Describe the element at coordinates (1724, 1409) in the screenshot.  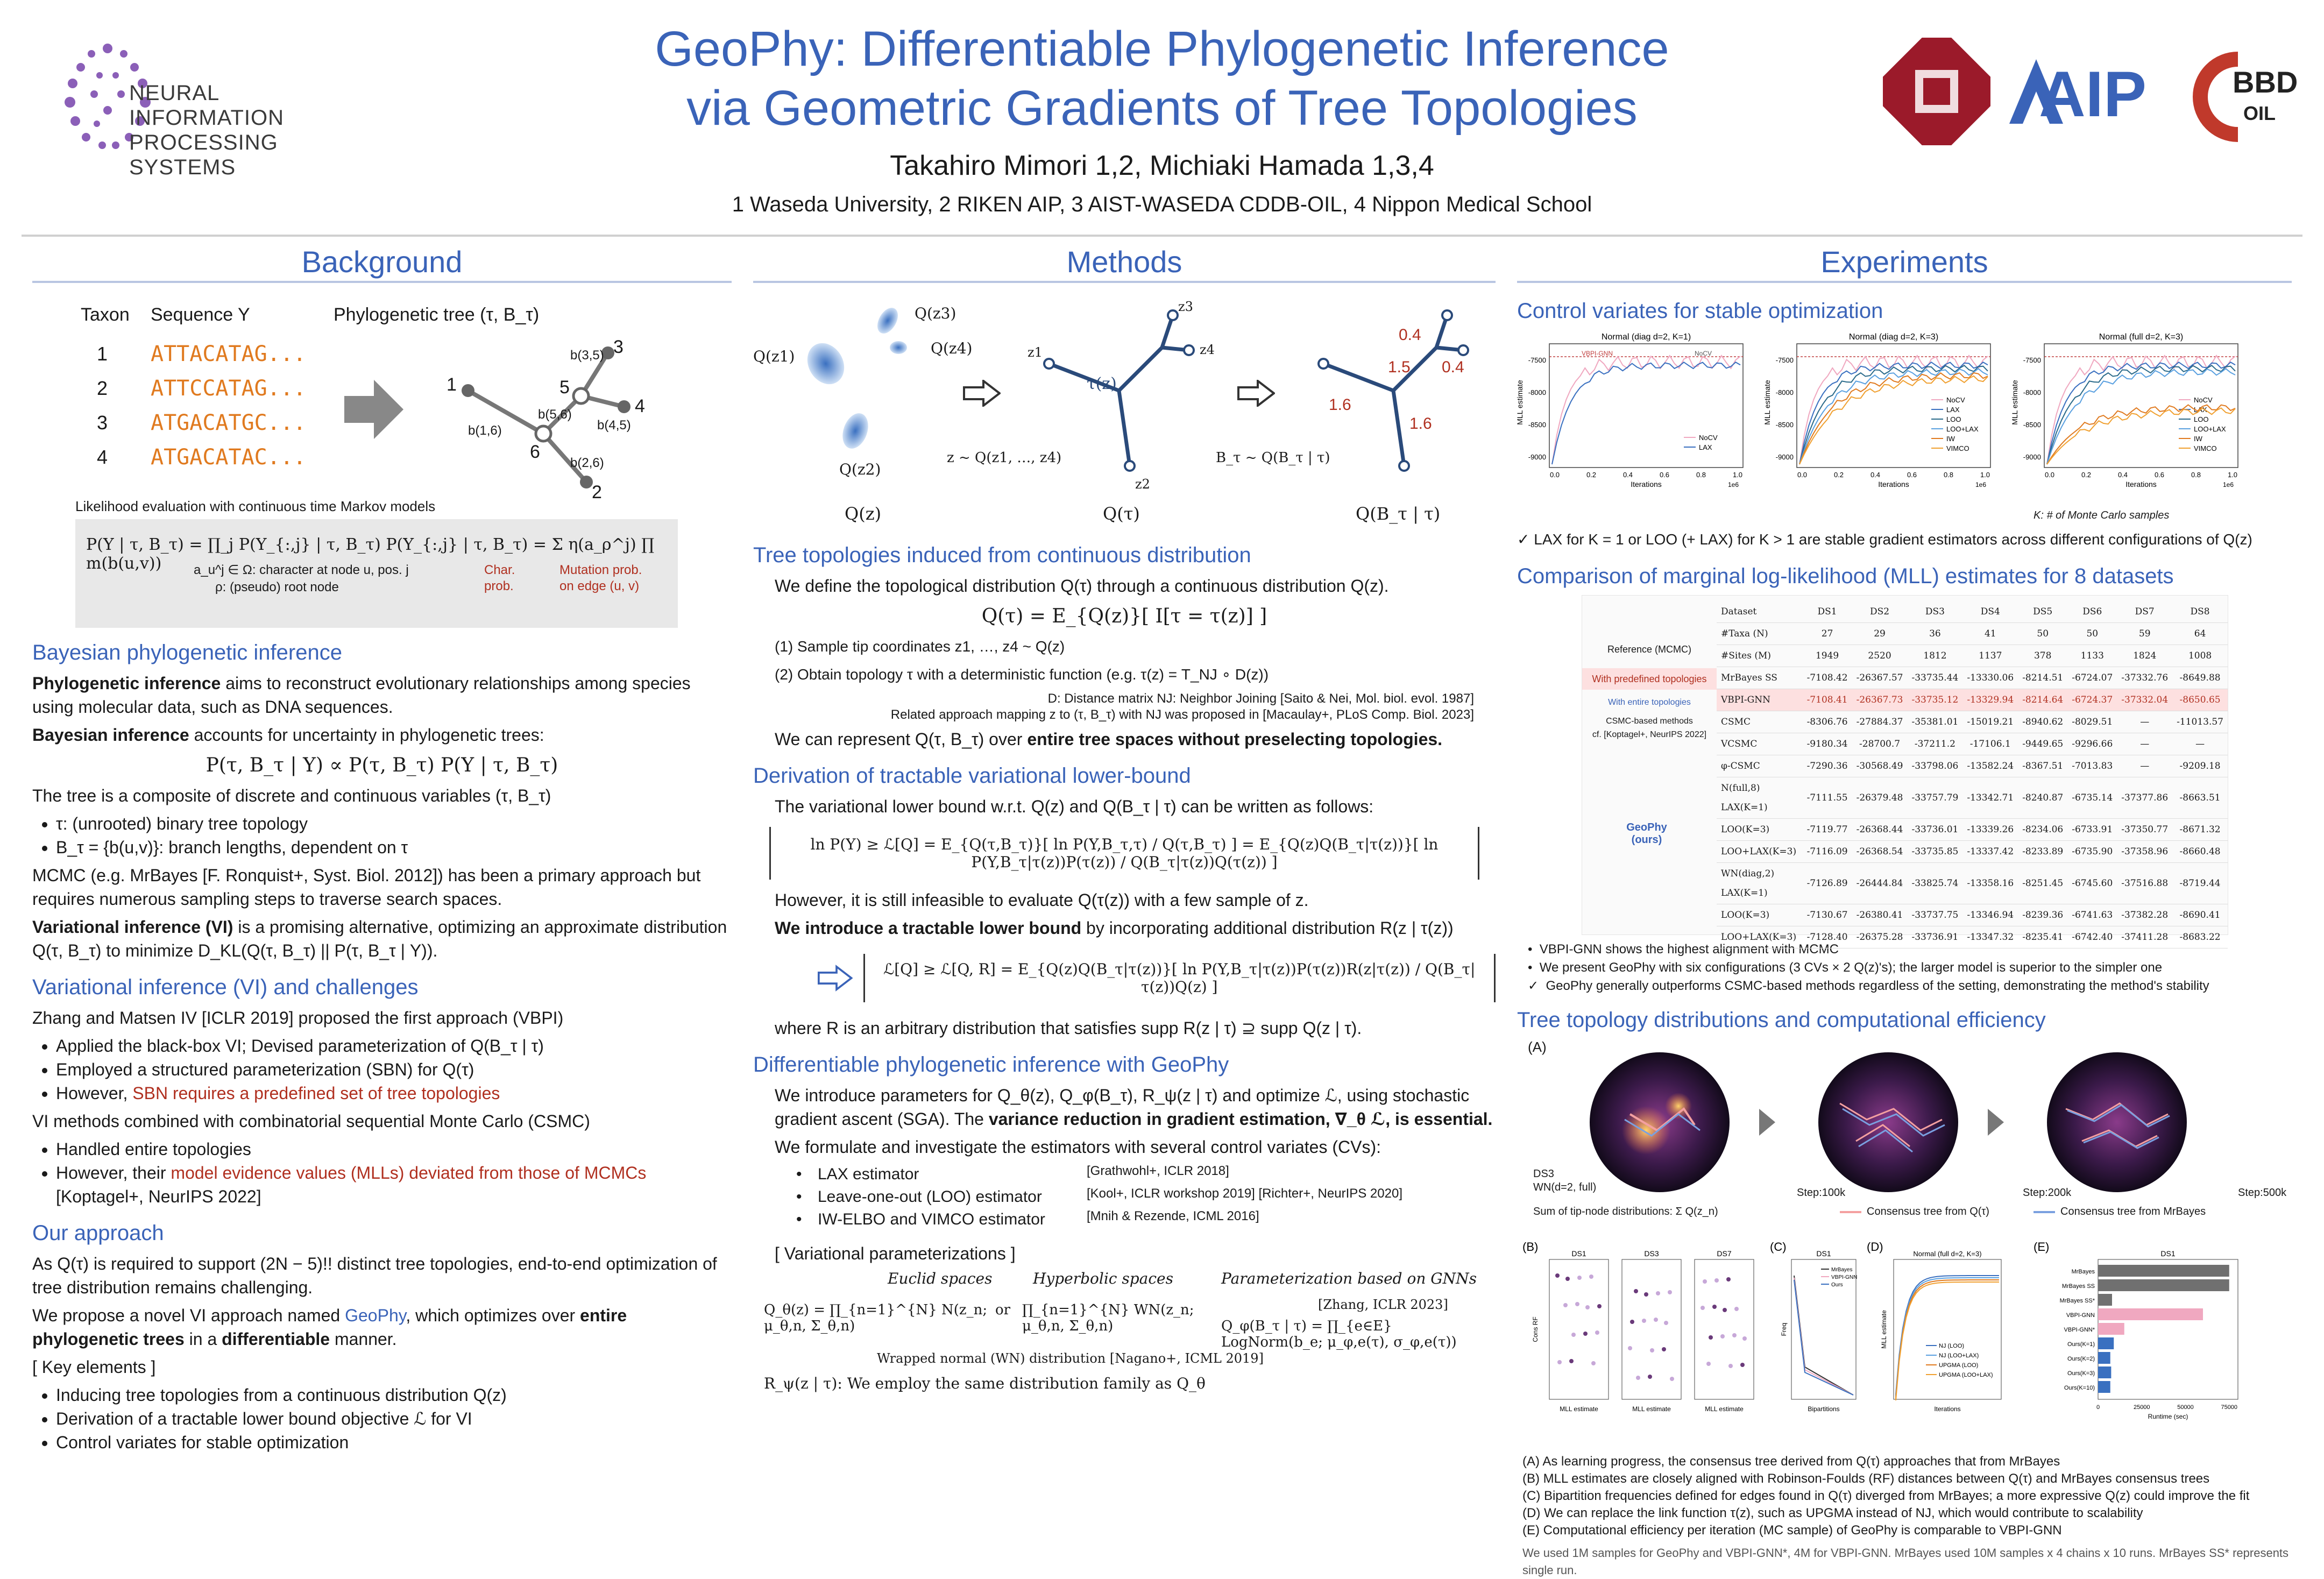
I see `x-axis-label: MLL estimate` at that location.